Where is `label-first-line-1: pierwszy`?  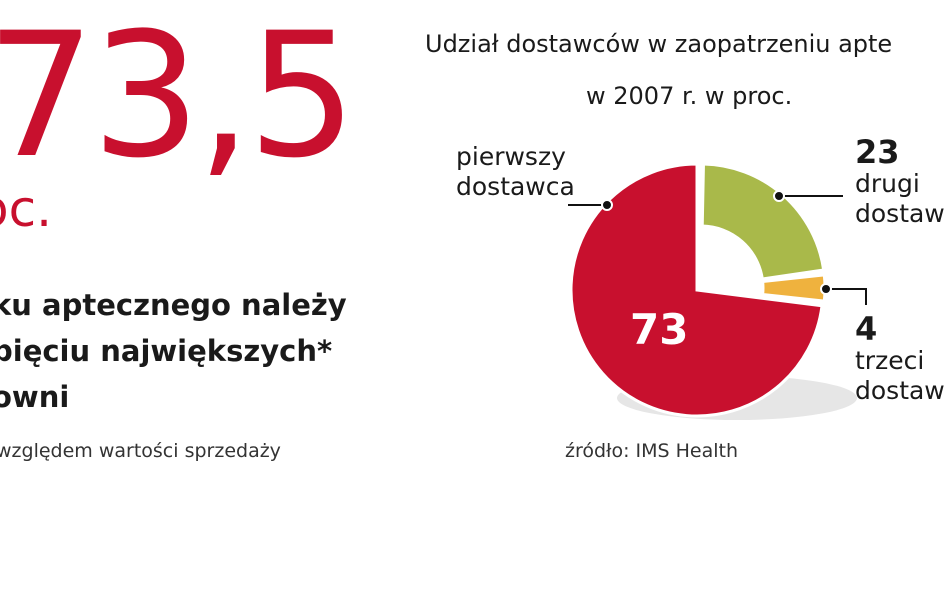
label-first-line-1: pierwszy is located at coordinates (511, 156).